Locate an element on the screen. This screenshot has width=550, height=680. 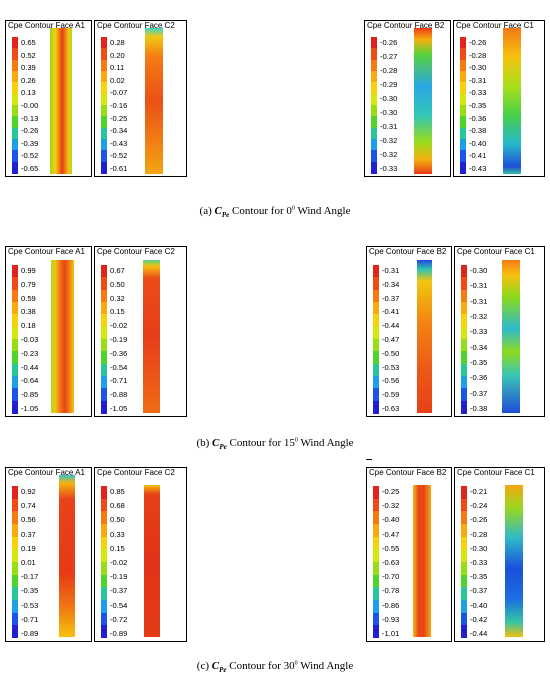
colorbar-tick-label: -0.23 is located at coordinates (30, 353).